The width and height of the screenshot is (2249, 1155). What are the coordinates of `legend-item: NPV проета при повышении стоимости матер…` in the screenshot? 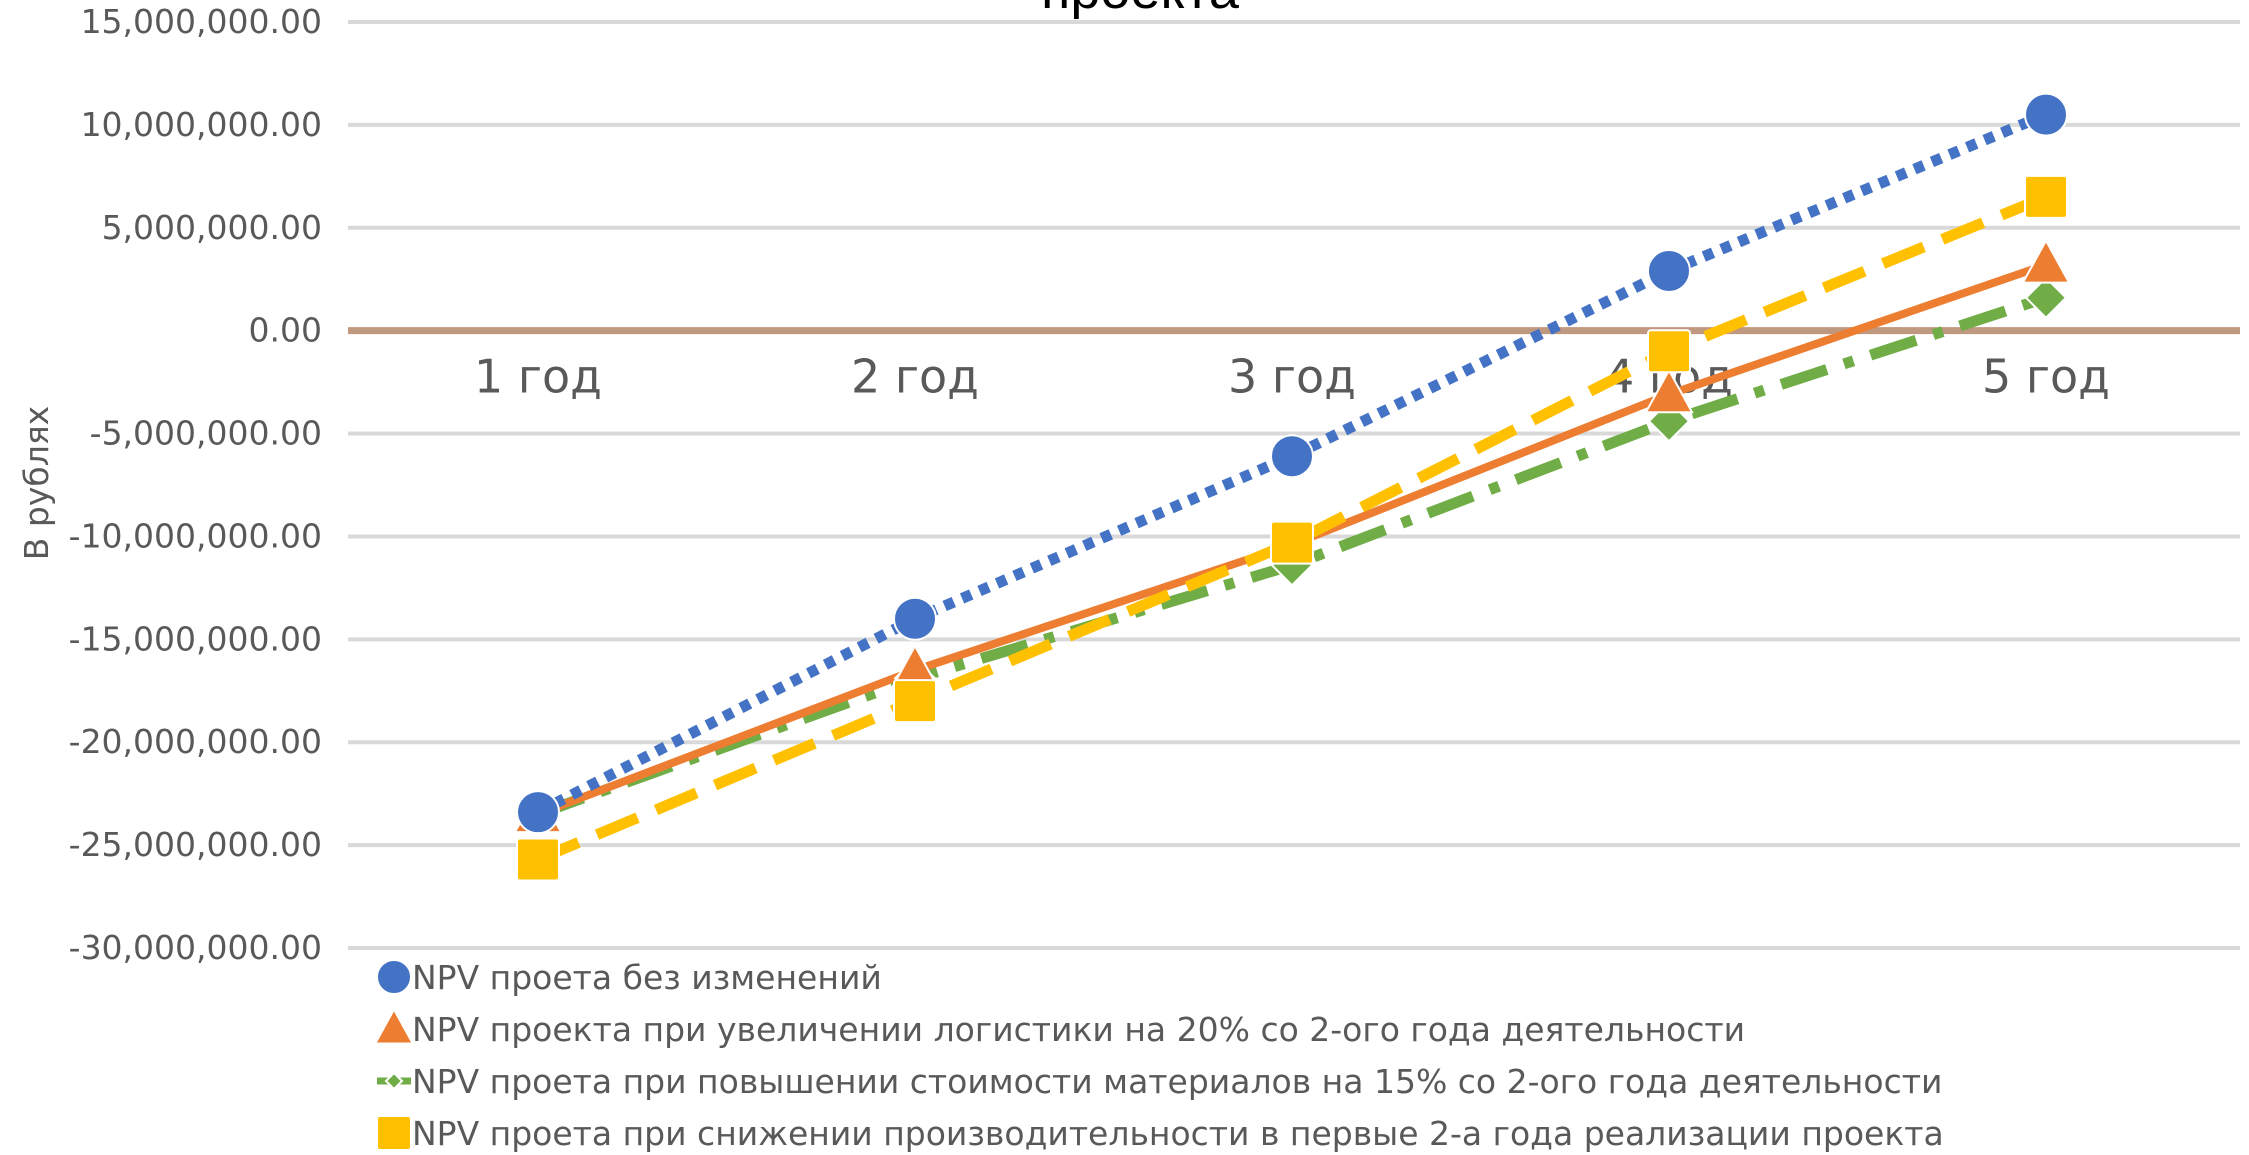 It's located at (1159, 1081).